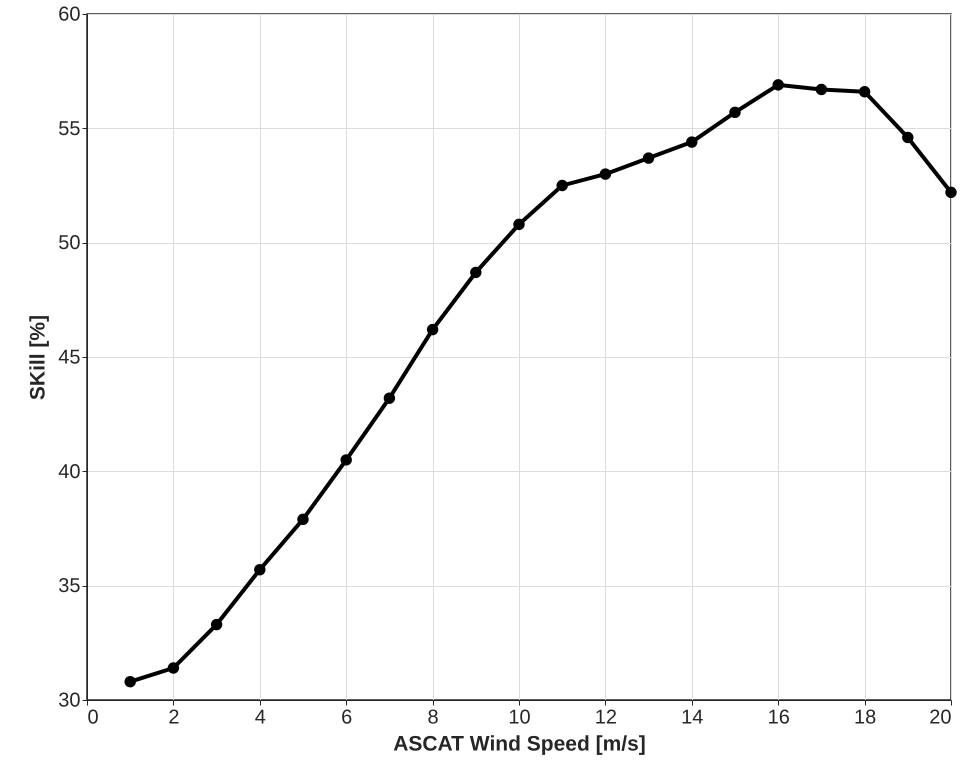 The height and width of the screenshot is (782, 973). I want to click on y-axis-title: SKill [%], so click(38, 357).